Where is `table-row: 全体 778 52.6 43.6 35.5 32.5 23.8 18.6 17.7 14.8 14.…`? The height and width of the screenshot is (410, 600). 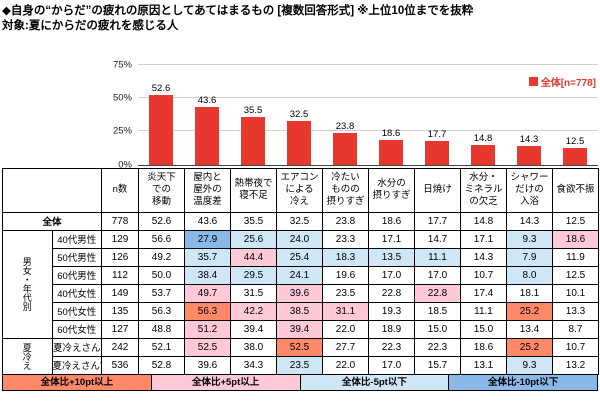
table-row: 全体 778 52.6 43.6 35.5 32.5 23.8 18.6 17.7 14.8 14.… is located at coordinates (300, 221).